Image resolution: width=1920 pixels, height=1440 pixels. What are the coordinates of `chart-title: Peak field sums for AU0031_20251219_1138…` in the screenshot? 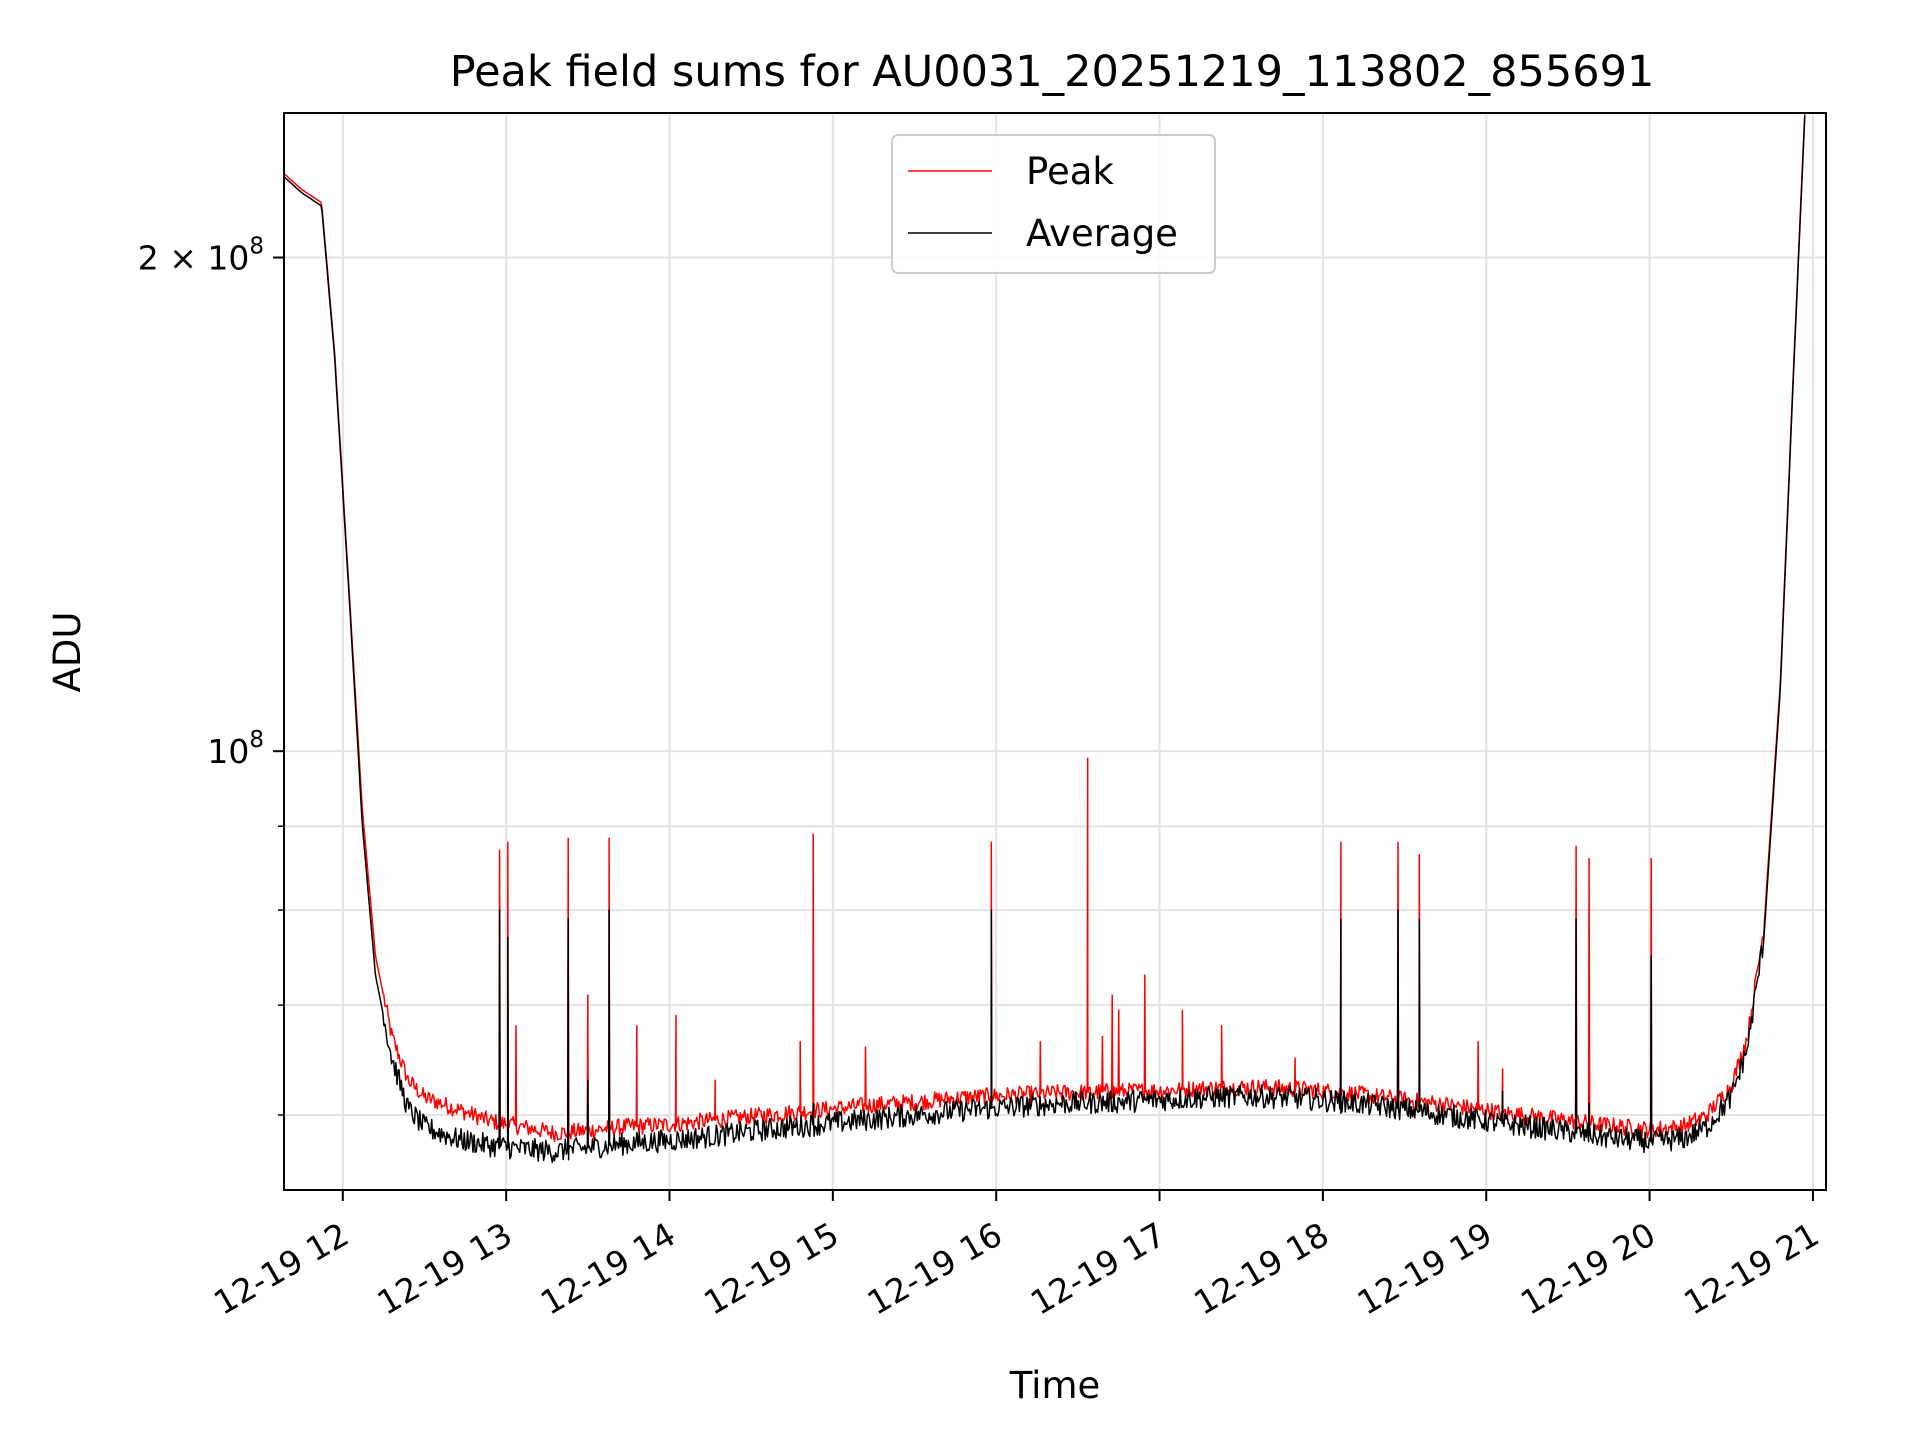 It's located at (1052, 72).